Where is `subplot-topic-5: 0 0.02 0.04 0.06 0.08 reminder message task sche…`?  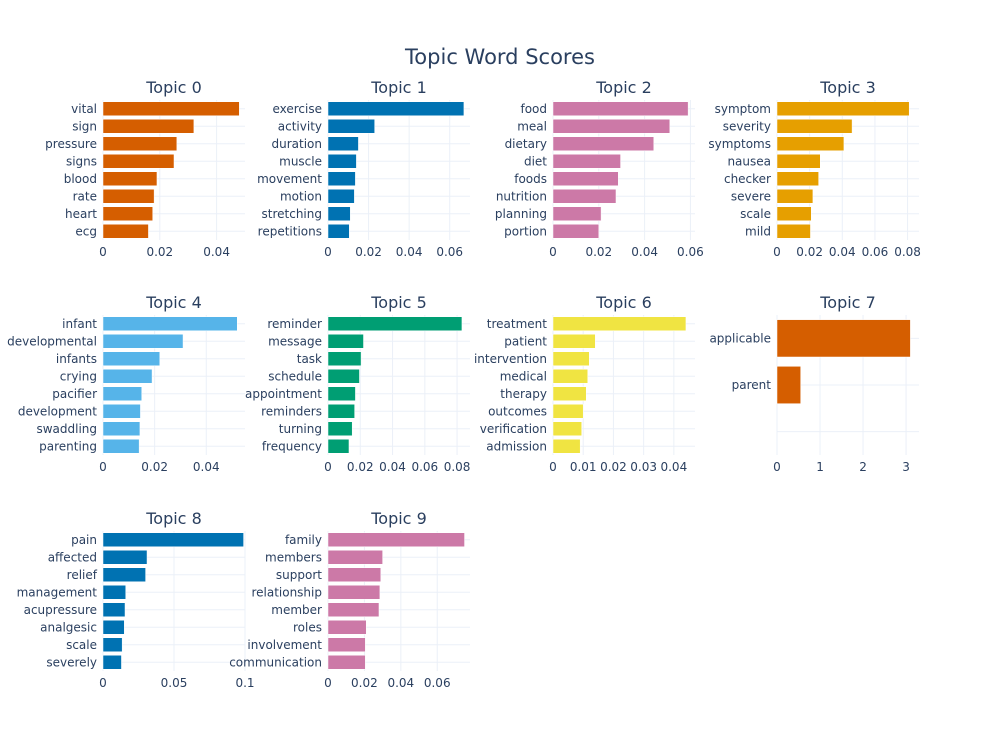 subplot-topic-5: 0 0.02 0.04 0.06 0.08 reminder message task sche… is located at coordinates (357, 383).